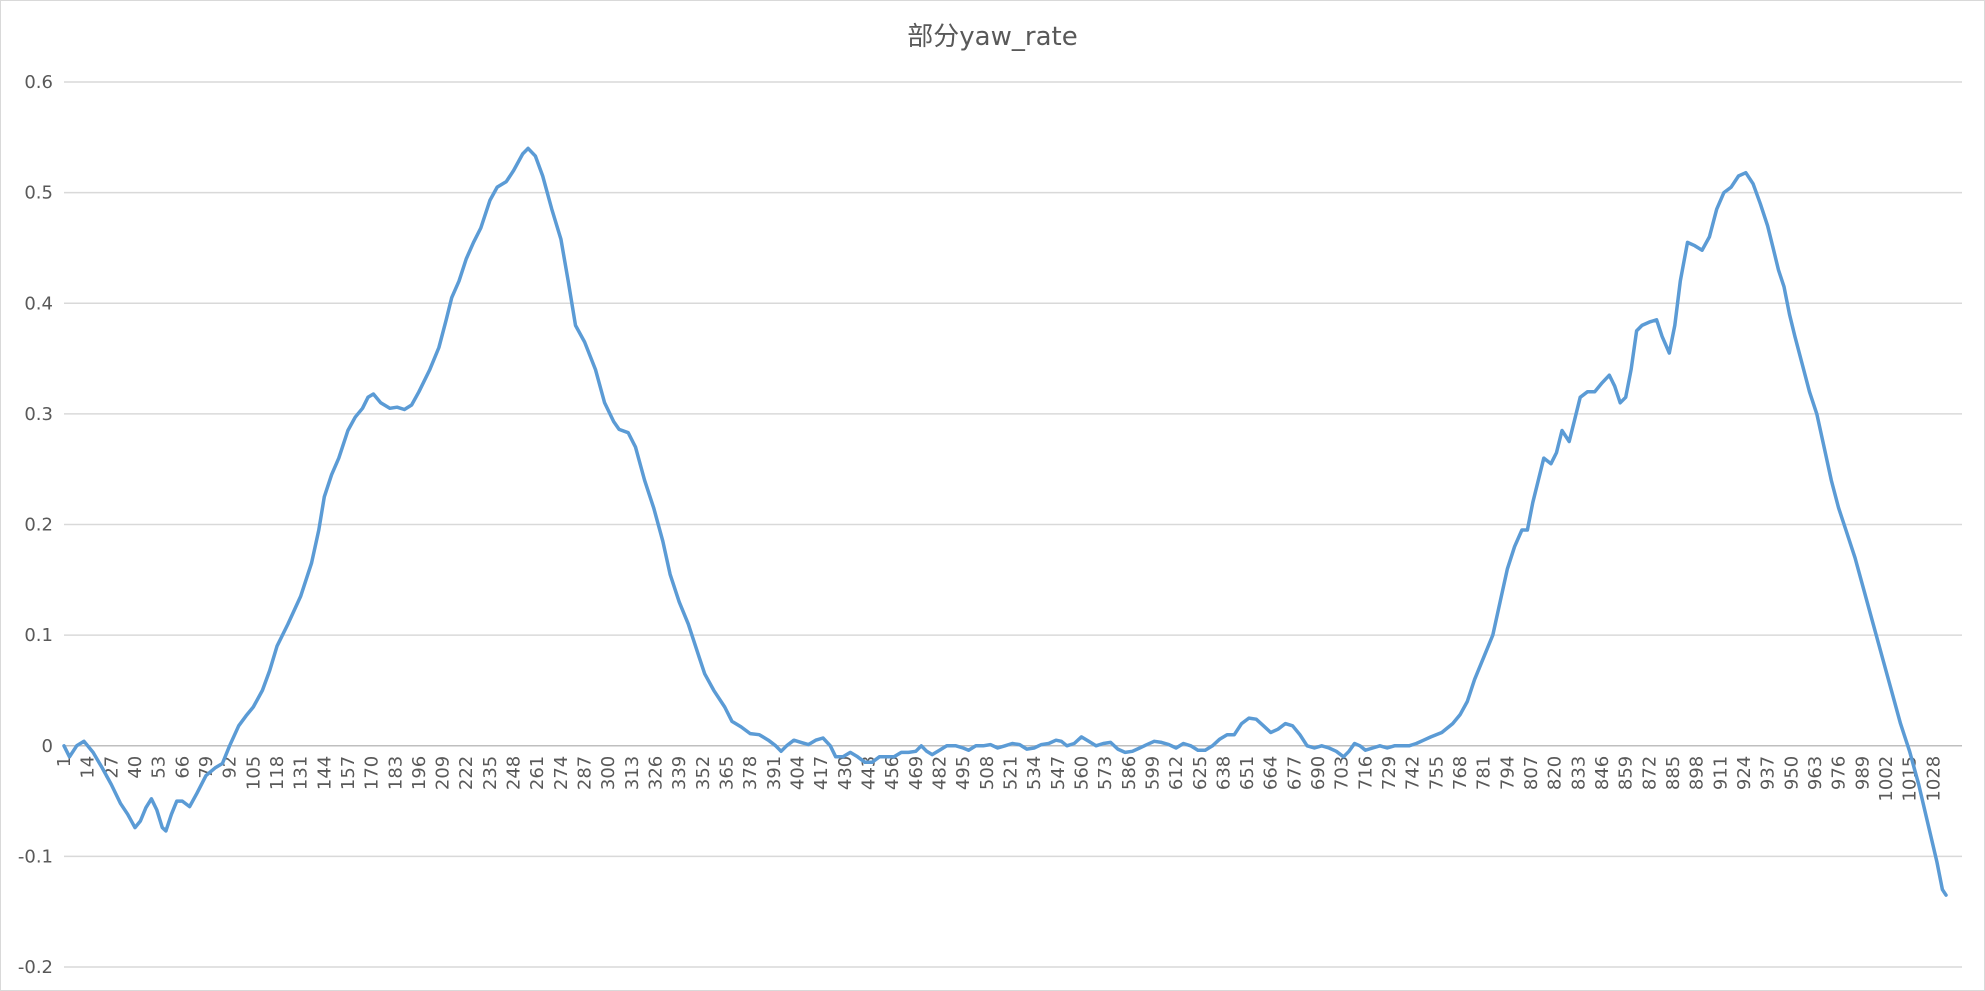 The width and height of the screenshot is (1985, 991). I want to click on x-tick-label: 157, so click(348, 773).